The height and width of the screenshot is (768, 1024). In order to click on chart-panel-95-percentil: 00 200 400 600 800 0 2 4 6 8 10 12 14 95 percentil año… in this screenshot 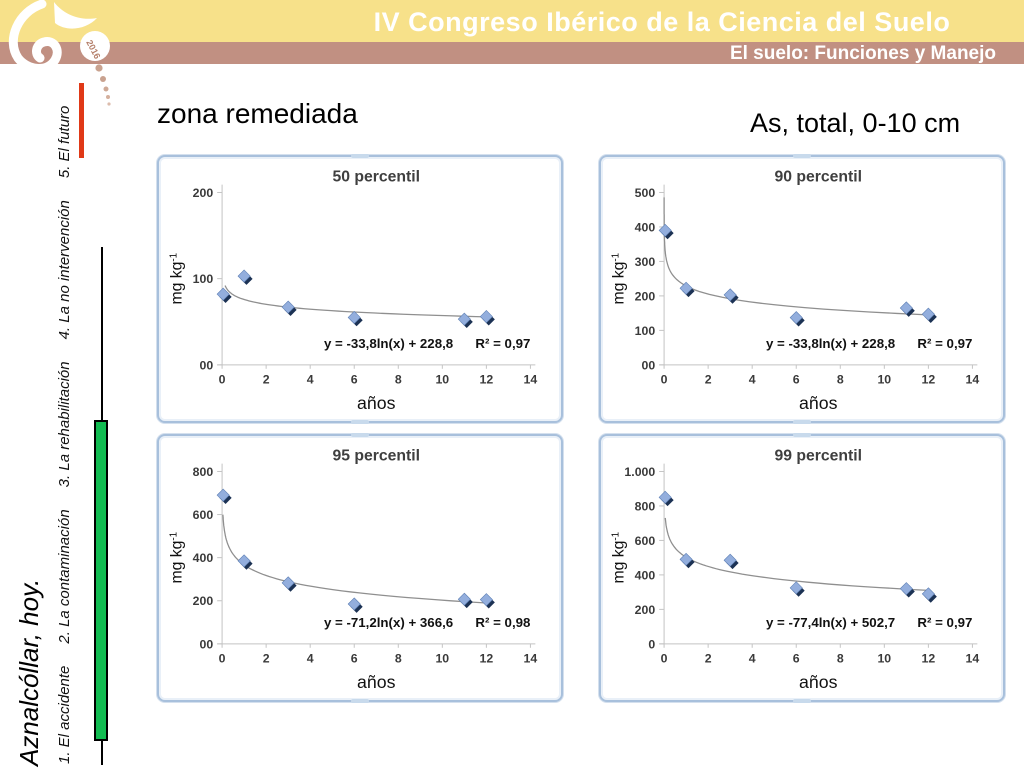, I will do `click(360, 568)`.